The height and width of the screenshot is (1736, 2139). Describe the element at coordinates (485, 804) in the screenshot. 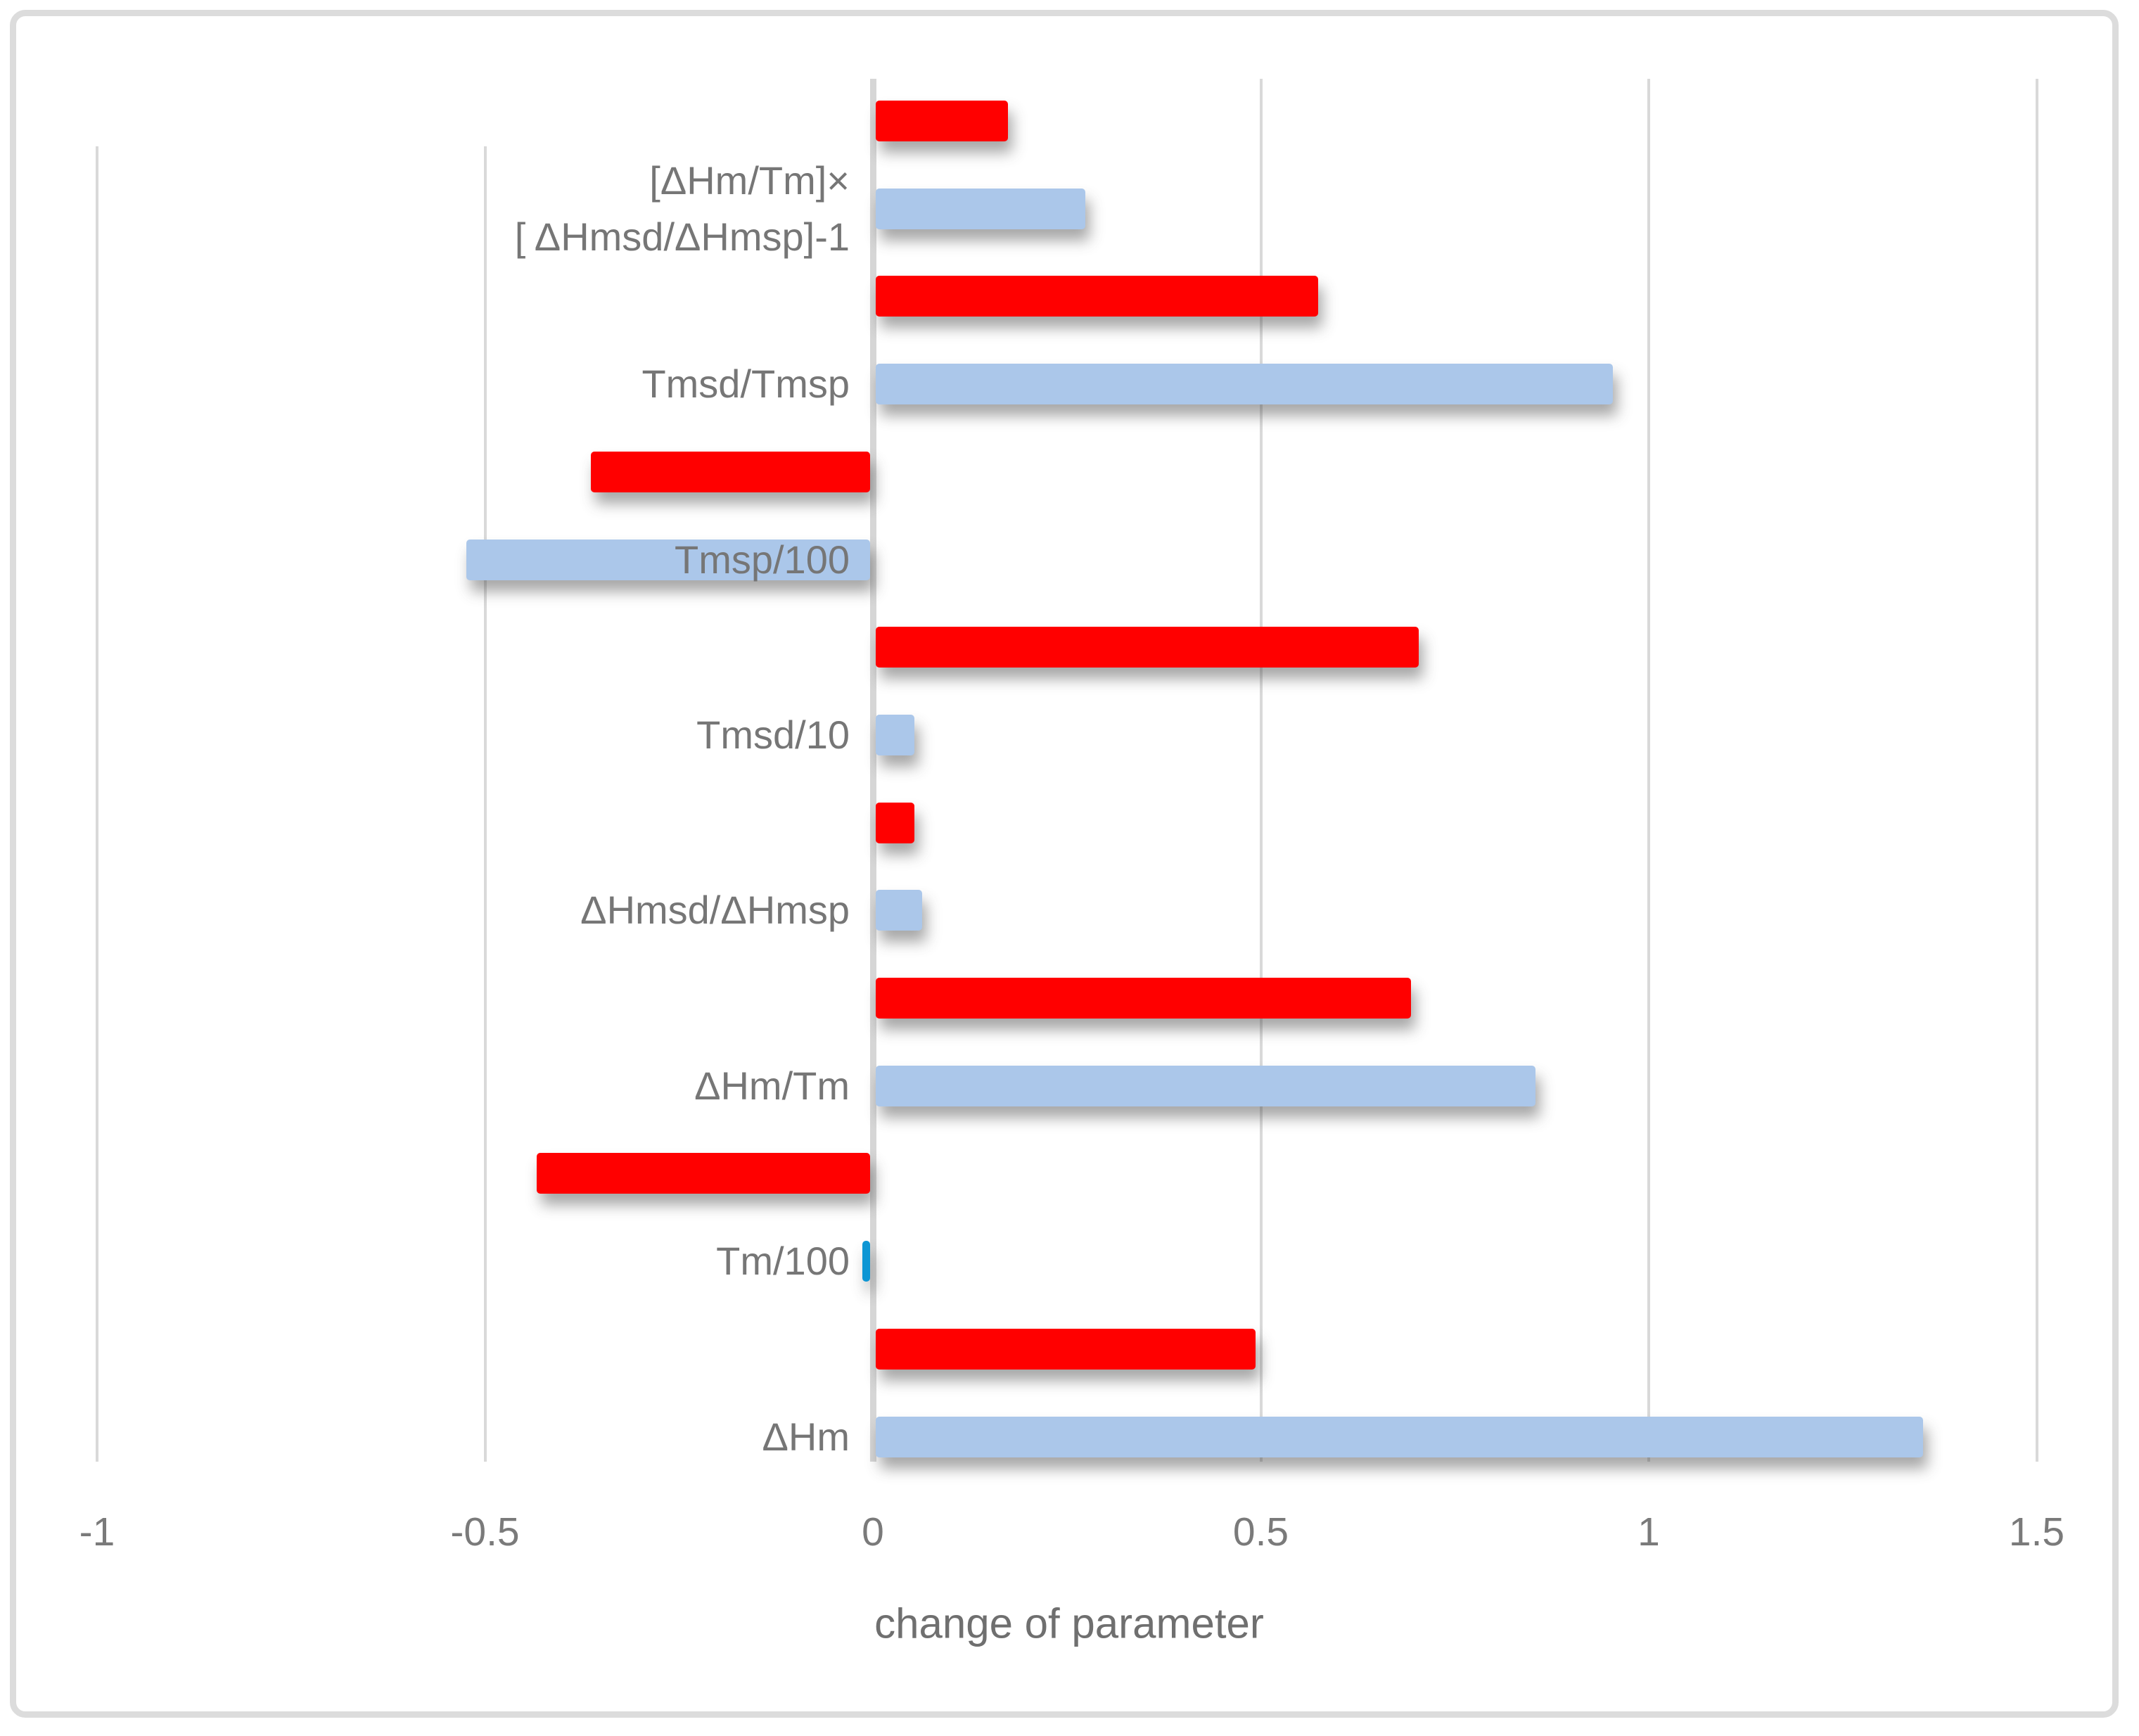

I see `gridline--0.5` at that location.